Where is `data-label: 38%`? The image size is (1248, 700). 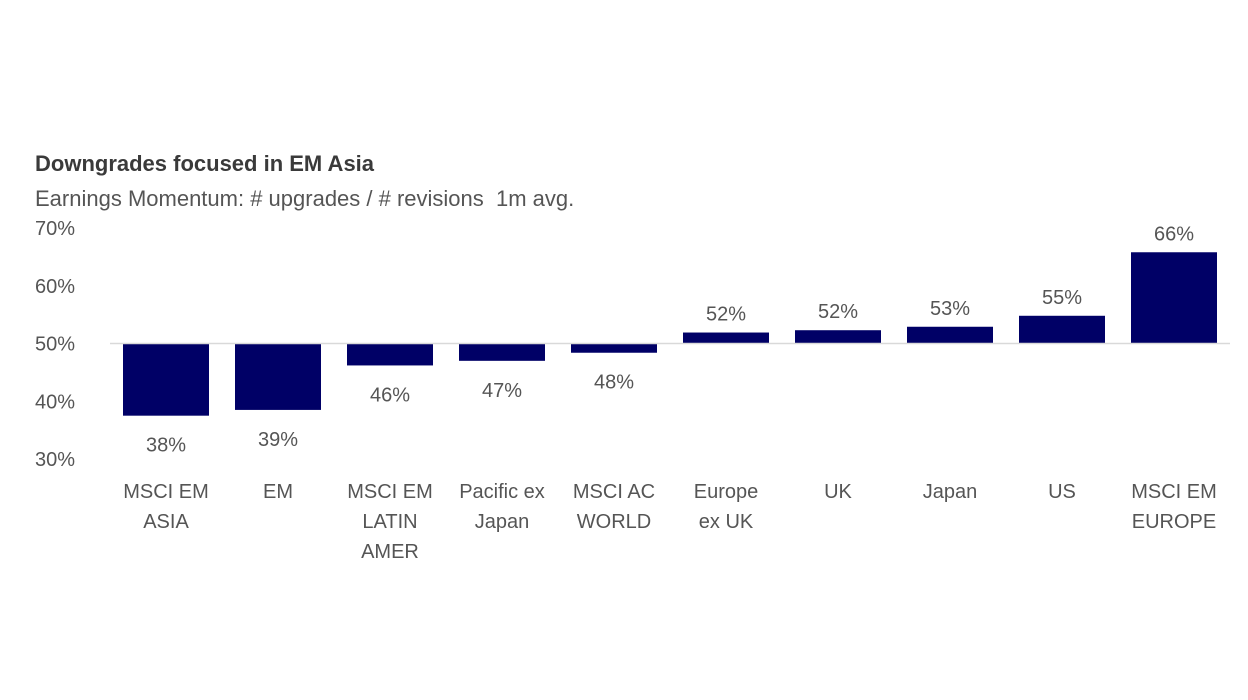
data-label: 38% is located at coordinates (166, 446).